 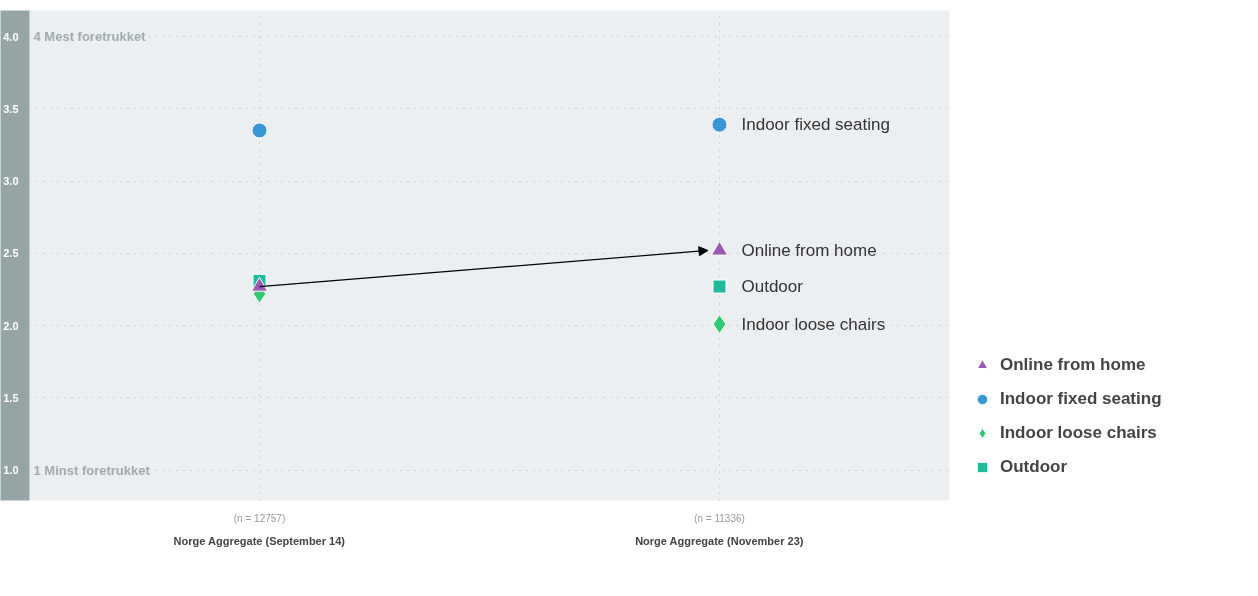 I want to click on x-tick-label: Norge Aggregate (November 23), so click(x=719, y=540).